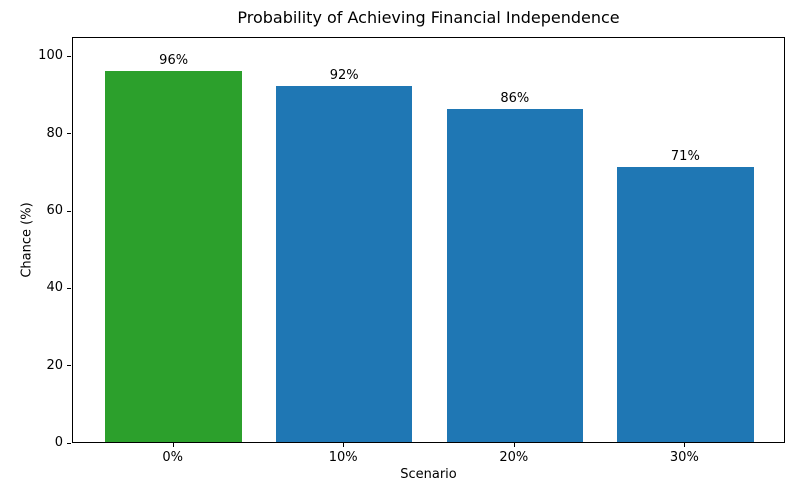 Image resolution: width=800 pixels, height=500 pixels. I want to click on bar-value-label: 86%, so click(515, 99).